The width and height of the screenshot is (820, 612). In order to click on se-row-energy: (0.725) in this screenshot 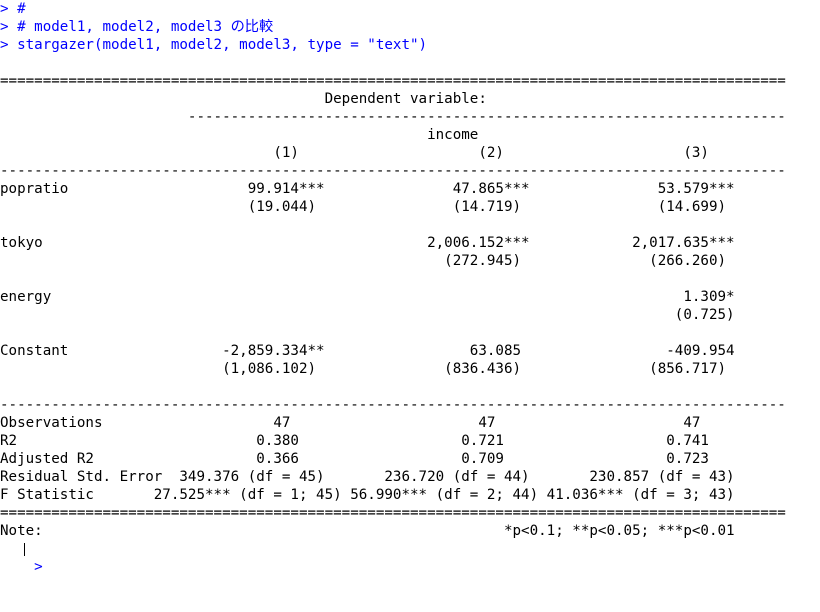, I will do `click(367, 315)`.